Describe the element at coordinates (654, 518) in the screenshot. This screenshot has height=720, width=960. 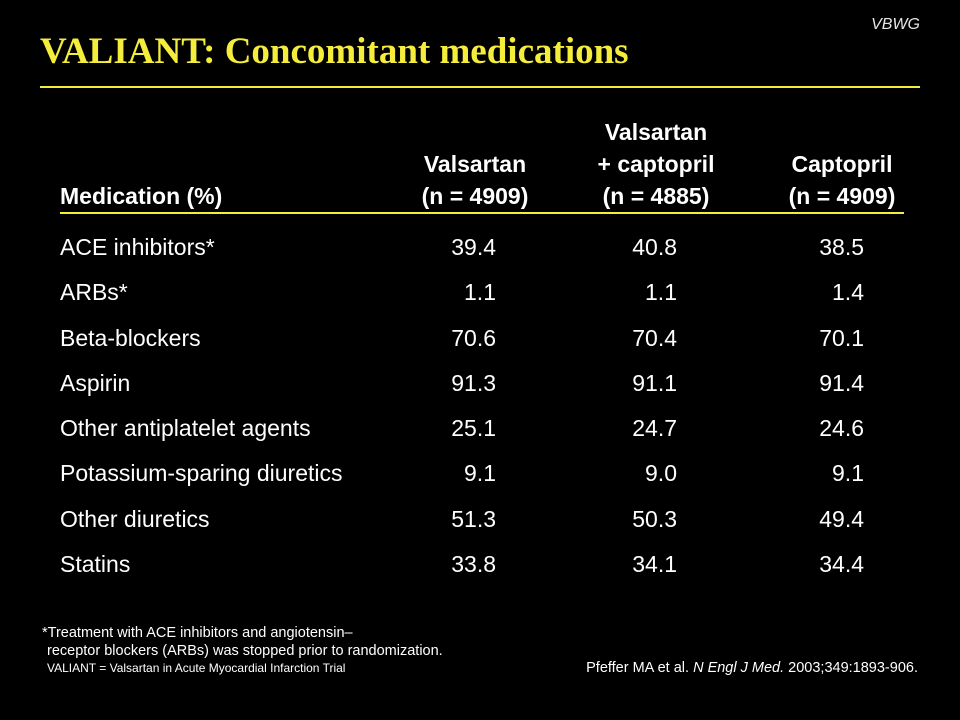
I see `combination-value: 50.3` at that location.